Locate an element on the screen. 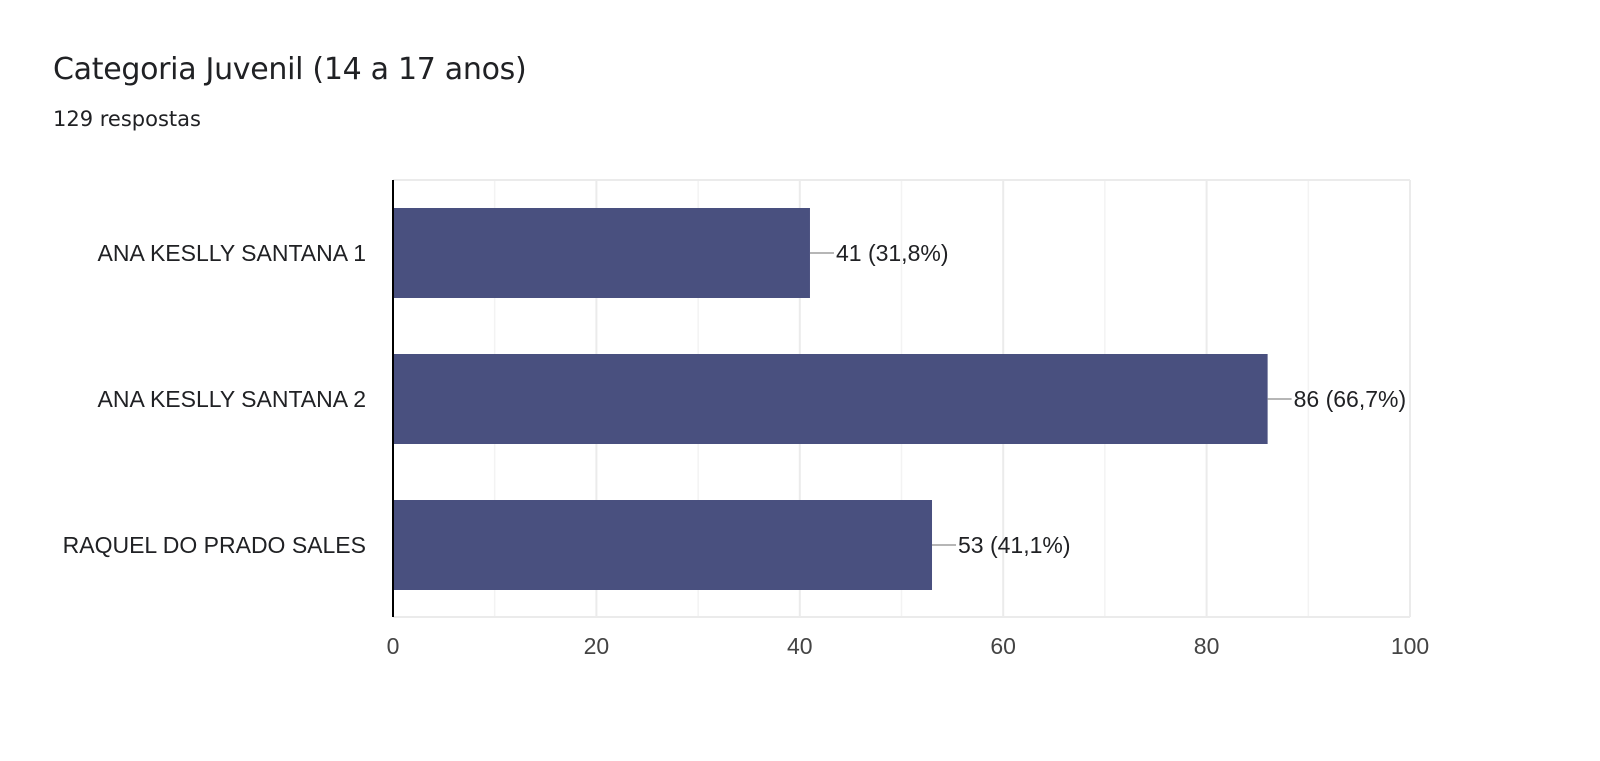 The height and width of the screenshot is (761, 1600). category-label: ANA KESLLY SANTANA 2 is located at coordinates (232, 399).